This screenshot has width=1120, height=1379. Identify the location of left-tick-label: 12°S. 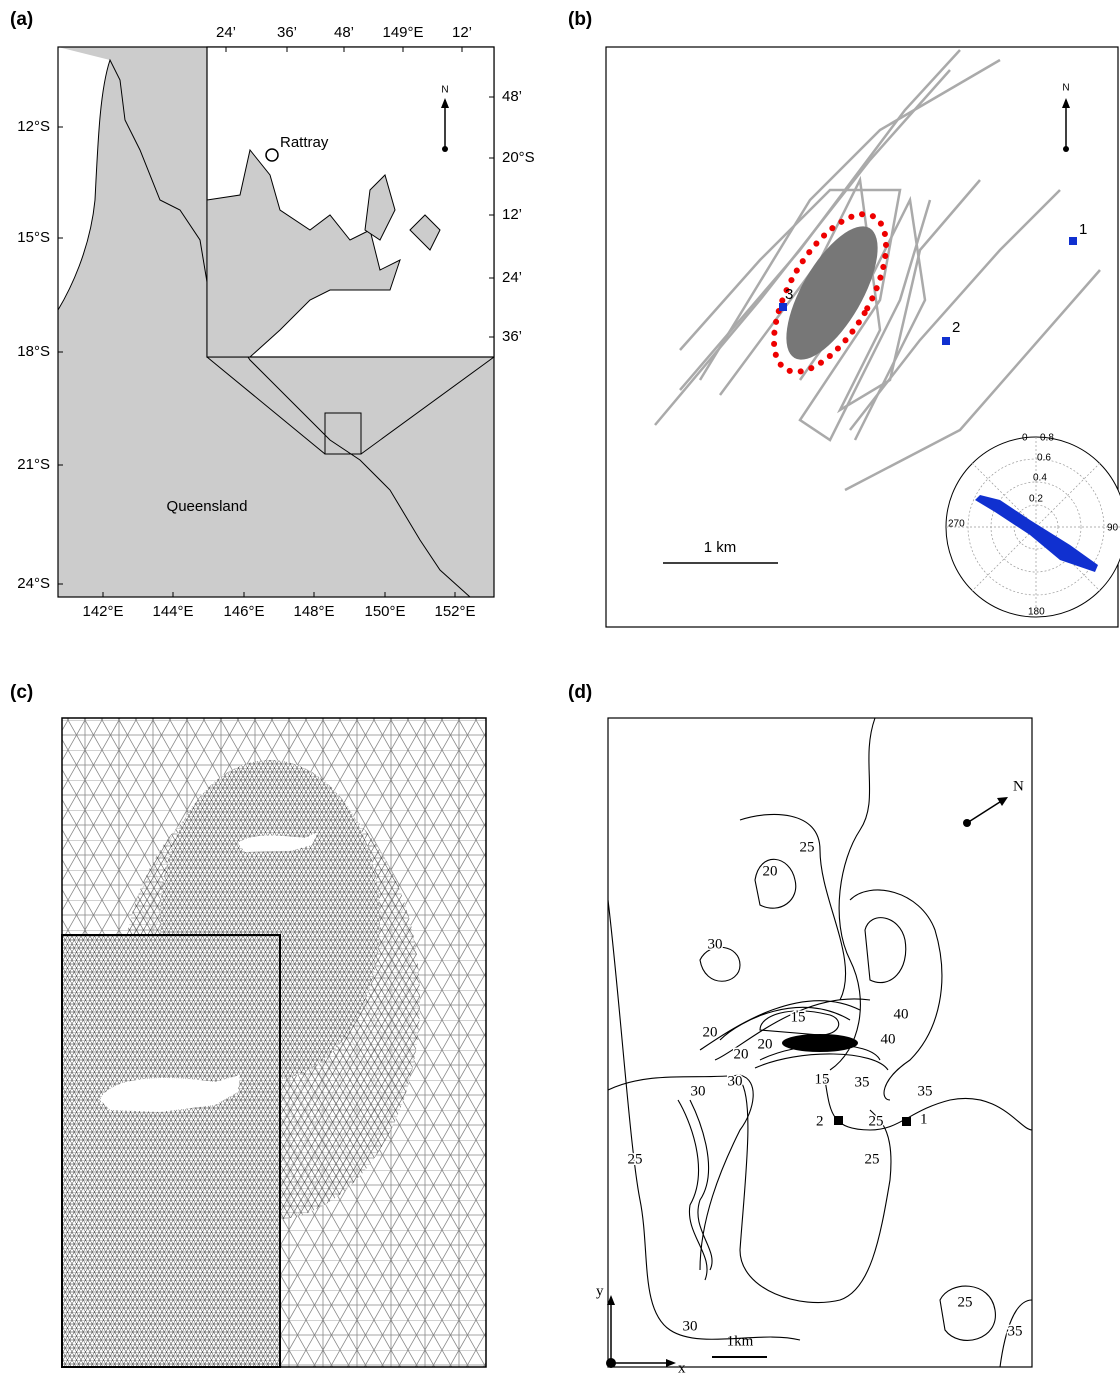
(33, 126).